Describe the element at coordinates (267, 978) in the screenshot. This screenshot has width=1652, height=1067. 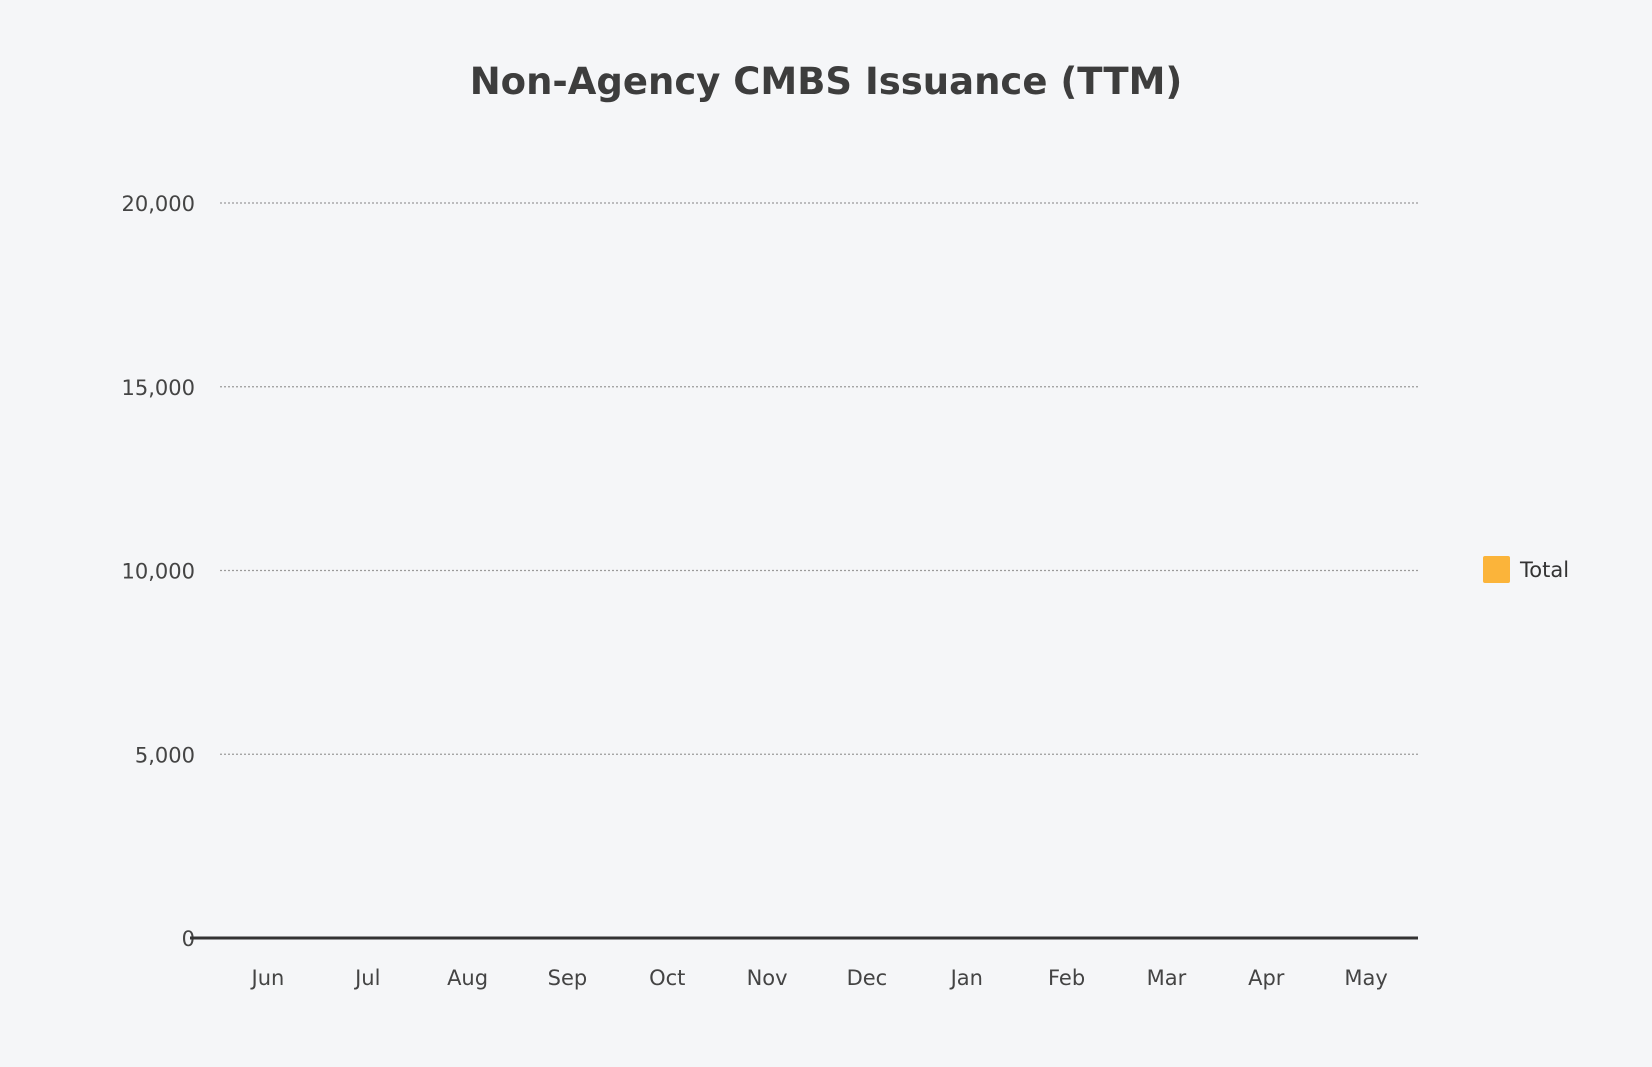
I see `x-tick-label: Jun` at that location.